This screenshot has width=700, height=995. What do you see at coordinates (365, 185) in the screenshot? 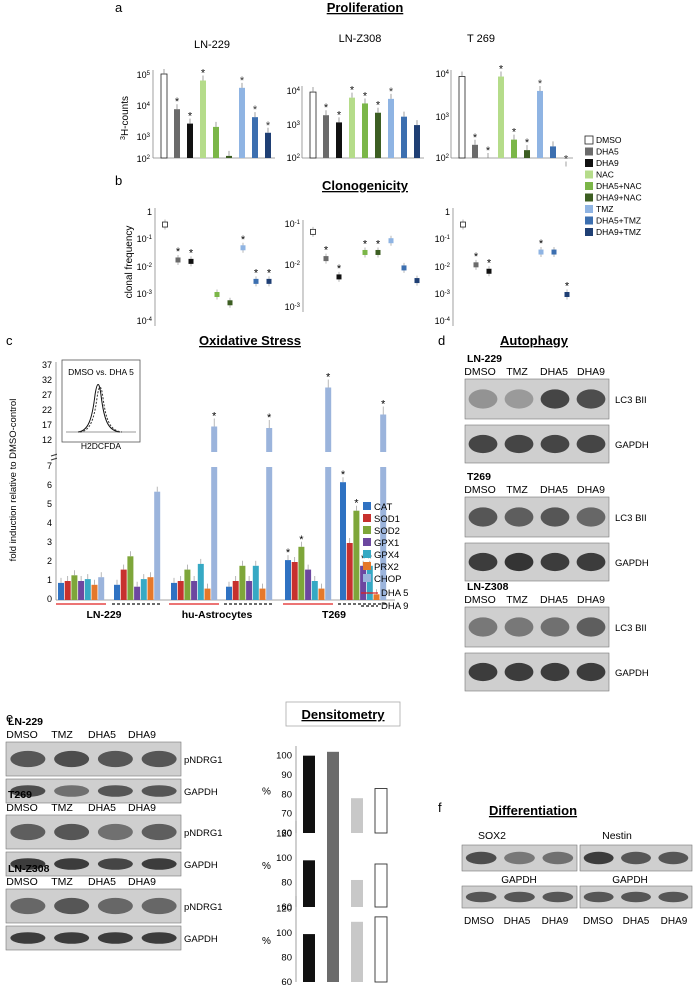
I see `panel-b-title: Clonogenicity` at bounding box center [365, 185].